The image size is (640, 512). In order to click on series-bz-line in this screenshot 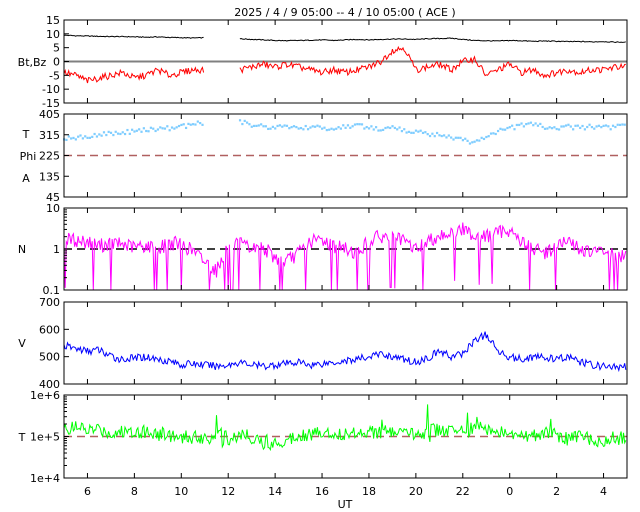, I will do `click(432, 62)`.